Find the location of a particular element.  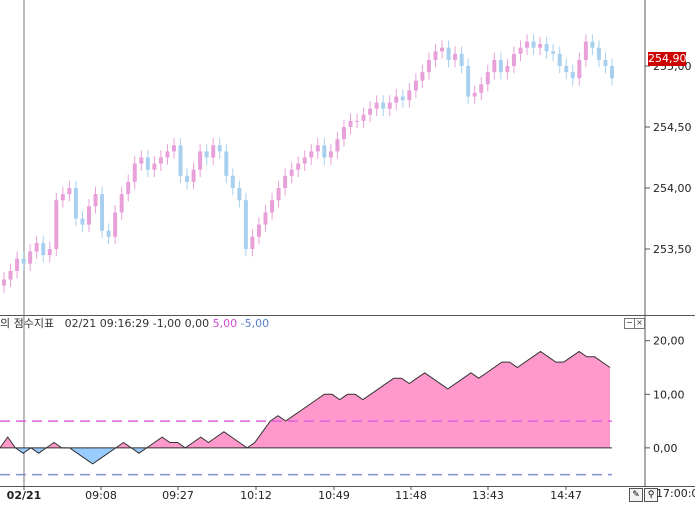

time-tick-label: 14:47 is located at coordinates (566, 495).